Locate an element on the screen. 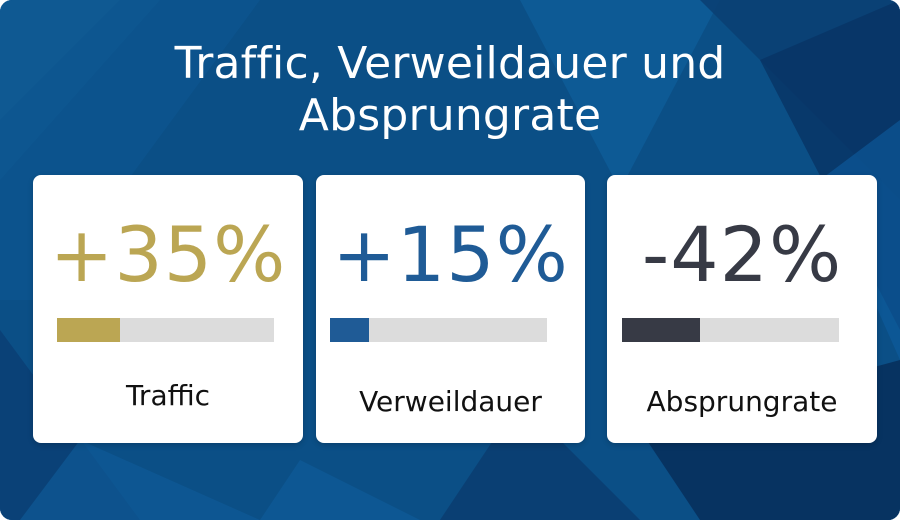 This screenshot has height=520, width=900. title-line-1: Traffic, Verweildauer und is located at coordinates (450, 63).